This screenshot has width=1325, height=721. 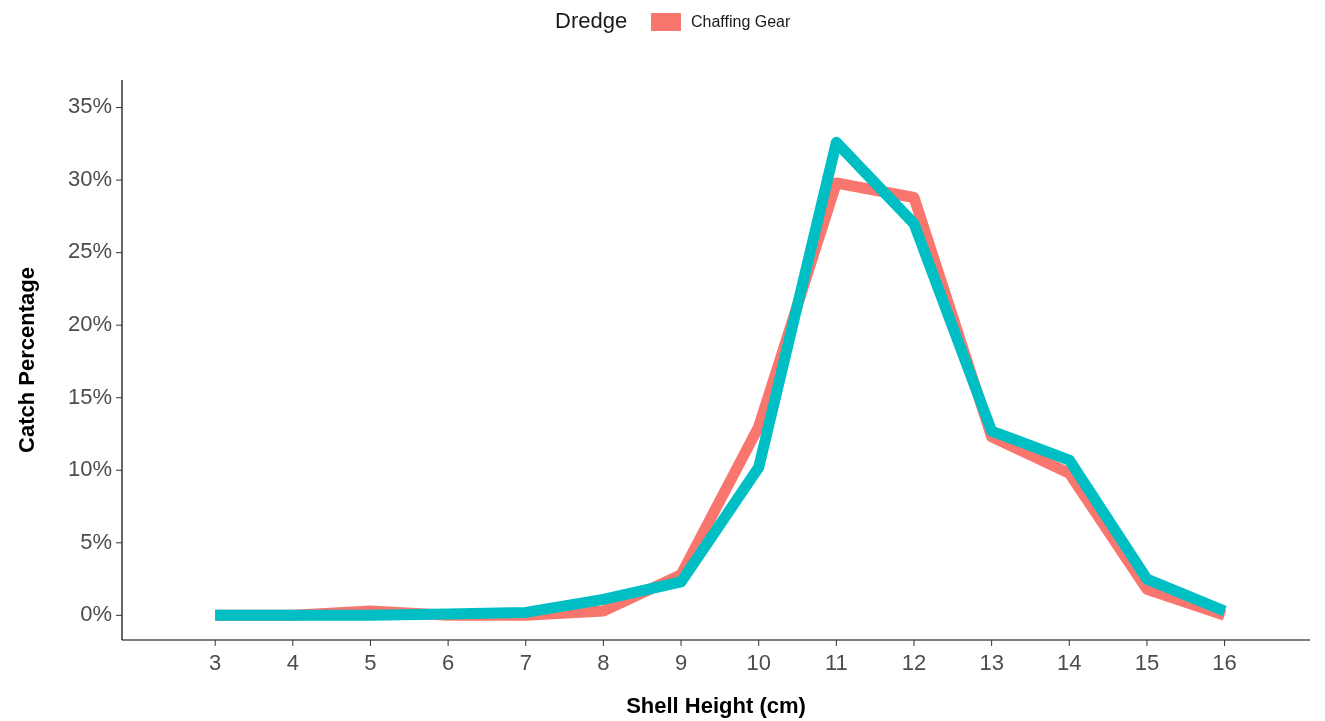 What do you see at coordinates (89, 323) in the screenshot?
I see `y-tick-label: 20%` at bounding box center [89, 323].